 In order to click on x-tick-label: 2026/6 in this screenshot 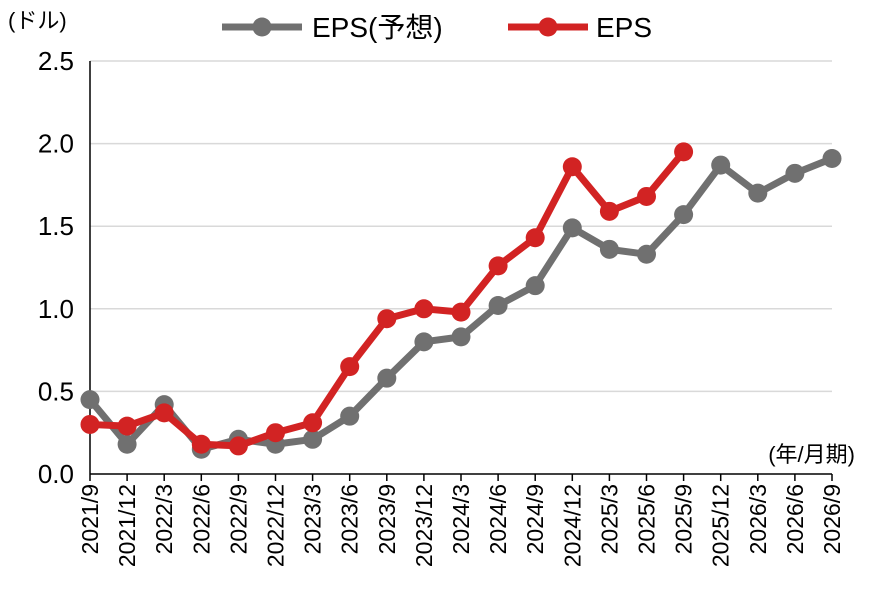, I will do `click(795, 519)`.